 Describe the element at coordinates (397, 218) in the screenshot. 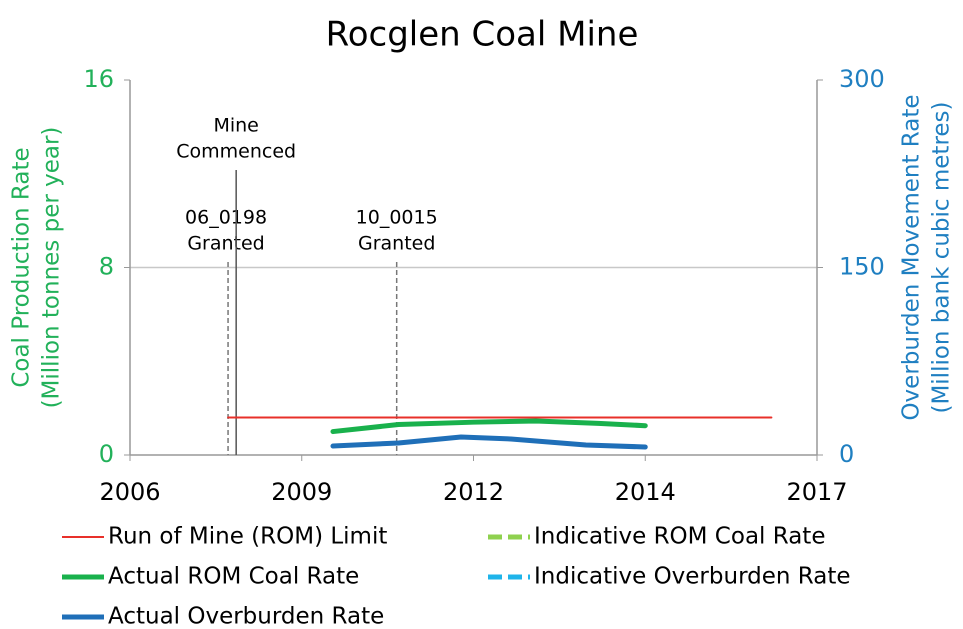

I see `annotation-label: 10_0015` at that location.